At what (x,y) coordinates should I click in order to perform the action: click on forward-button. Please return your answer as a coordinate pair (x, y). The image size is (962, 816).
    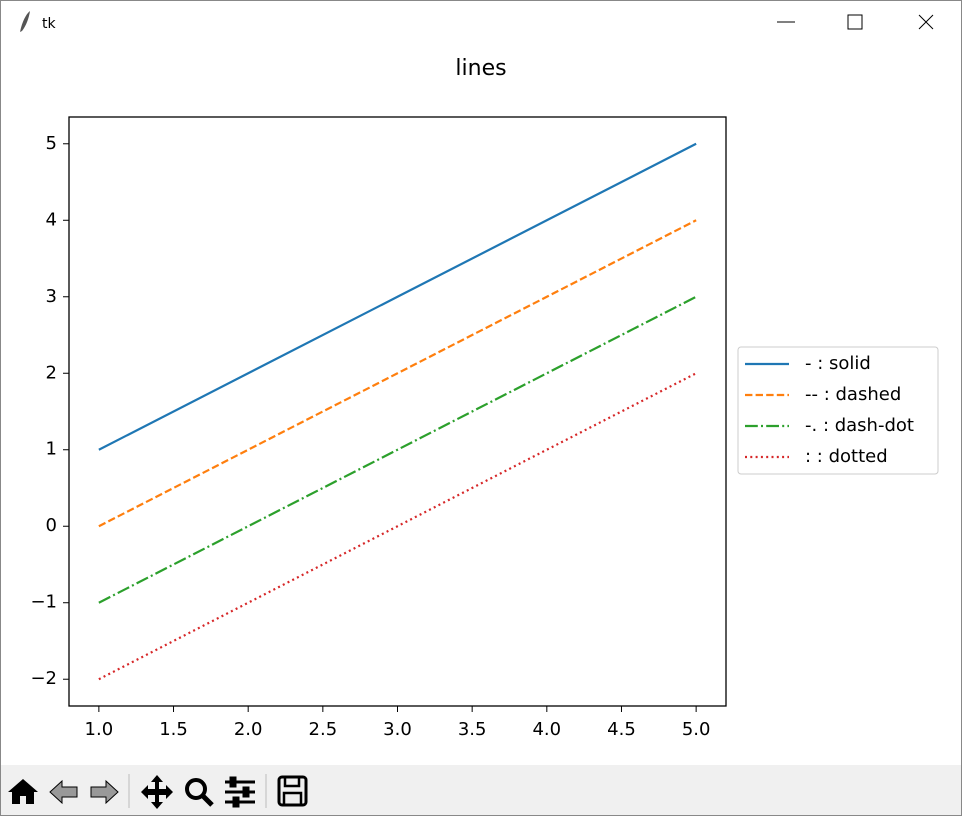
    Looking at the image, I should click on (104, 792).